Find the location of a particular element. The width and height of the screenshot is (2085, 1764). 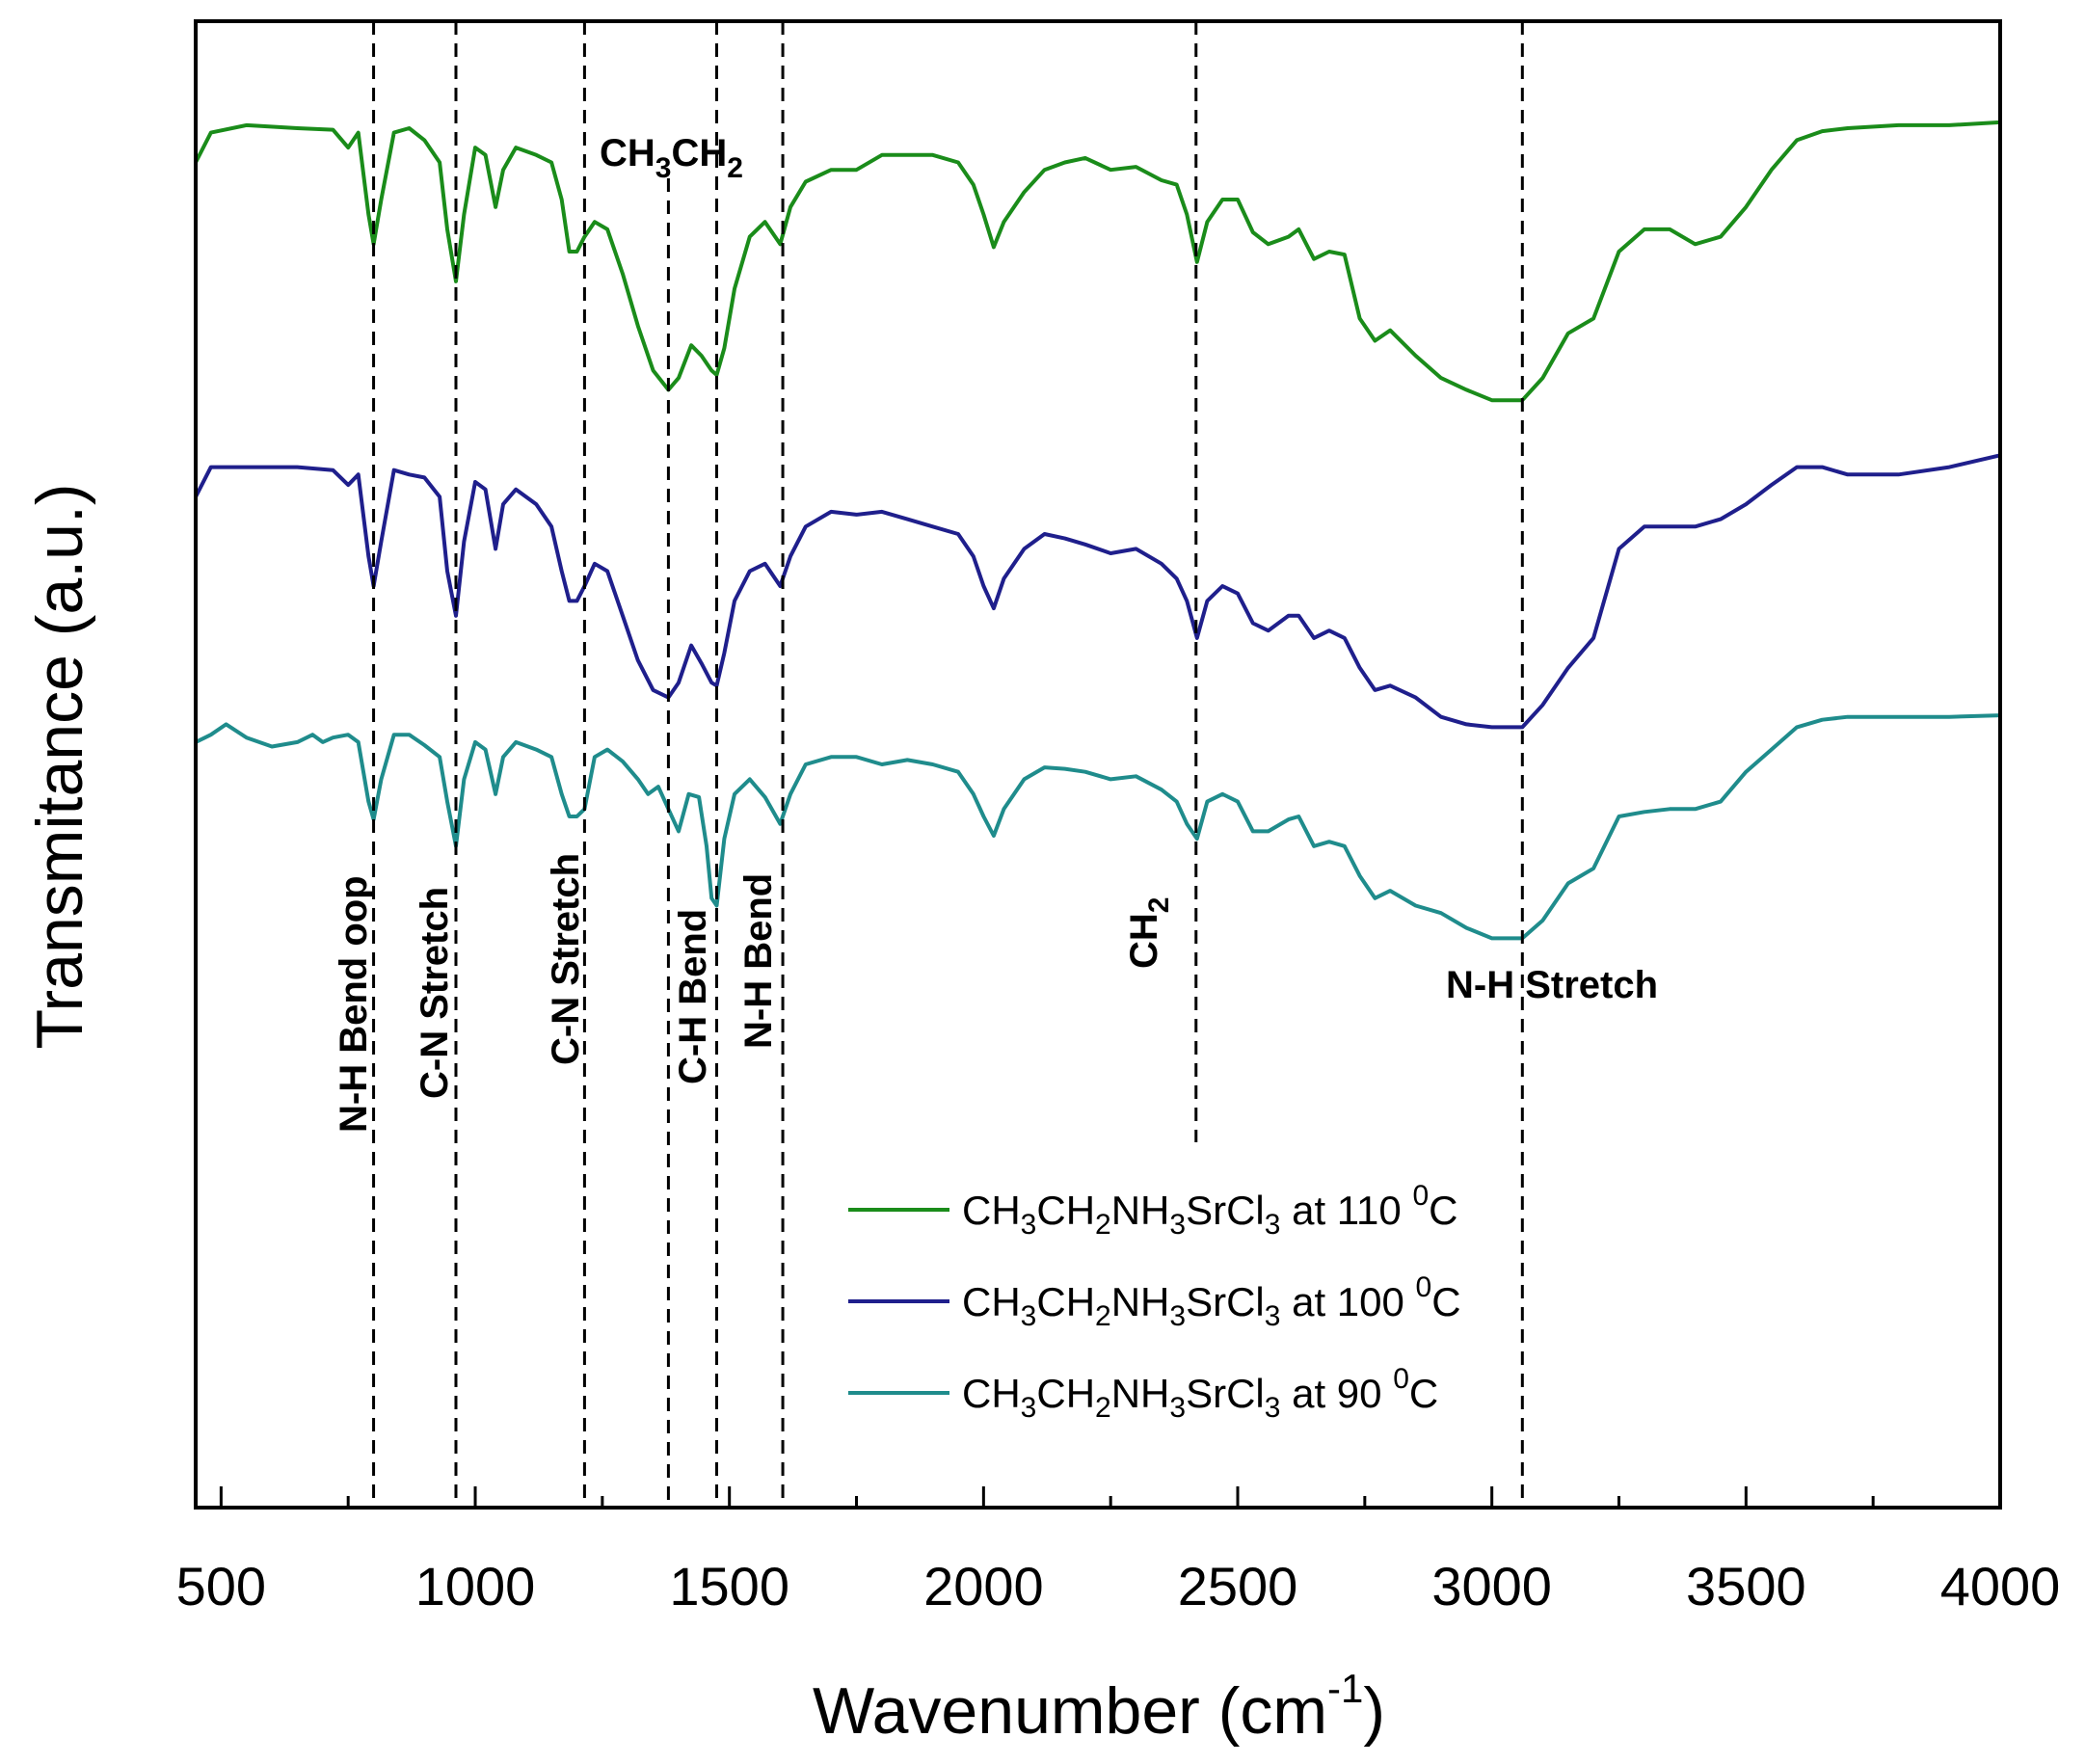

x-tick-label-2500: 2500 is located at coordinates (1238, 1586).